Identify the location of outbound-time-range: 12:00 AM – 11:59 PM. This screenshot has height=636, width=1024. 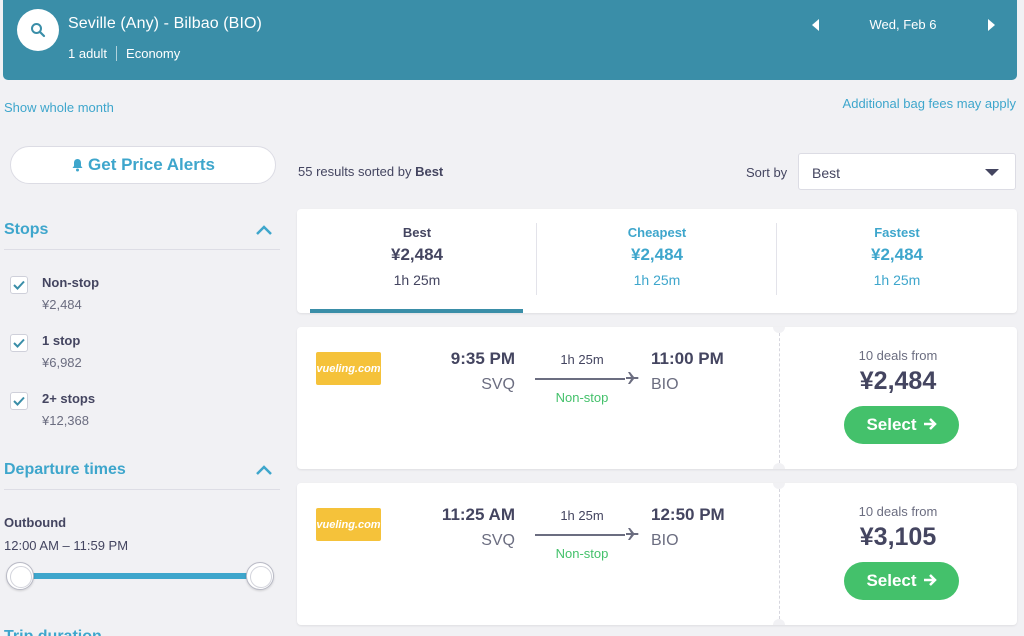
(66, 545).